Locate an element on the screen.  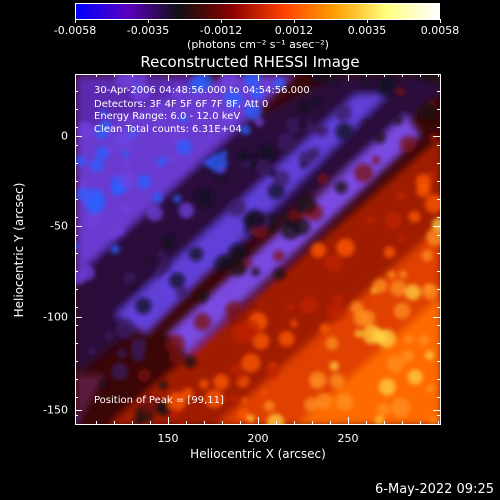
colorbar-tick-label: -0.0058 is located at coordinates (75, 30).